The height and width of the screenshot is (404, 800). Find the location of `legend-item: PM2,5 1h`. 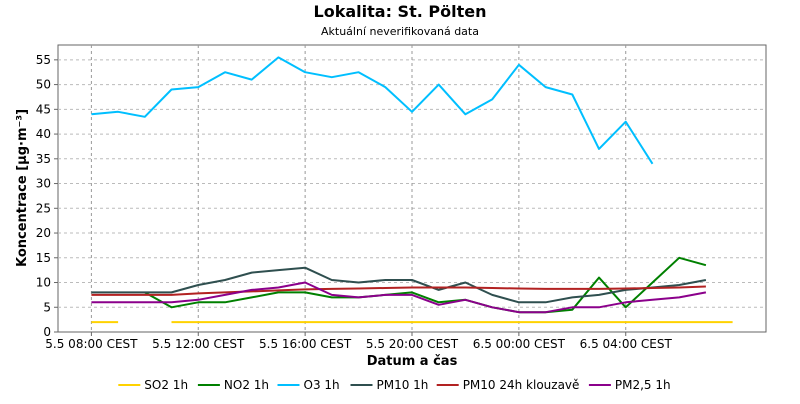

legend-item: PM2,5 1h is located at coordinates (629, 385).